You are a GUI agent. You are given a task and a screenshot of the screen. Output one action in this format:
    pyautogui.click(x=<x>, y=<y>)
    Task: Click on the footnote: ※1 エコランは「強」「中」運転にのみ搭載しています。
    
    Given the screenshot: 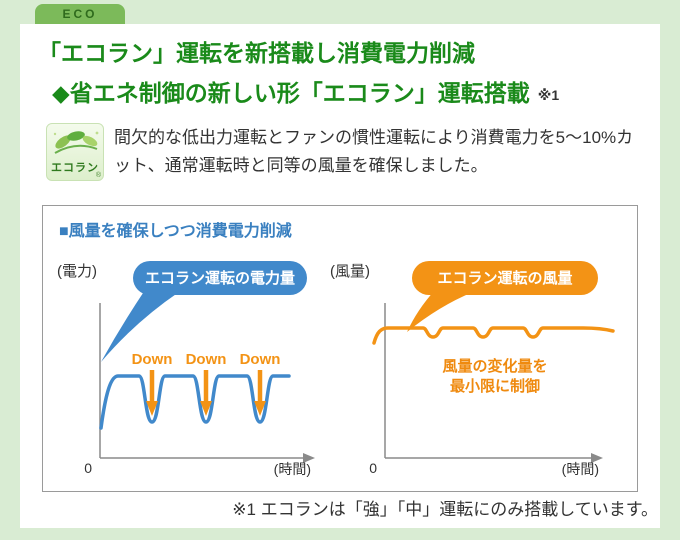 What is the action you would take?
    pyautogui.click(x=445, y=509)
    